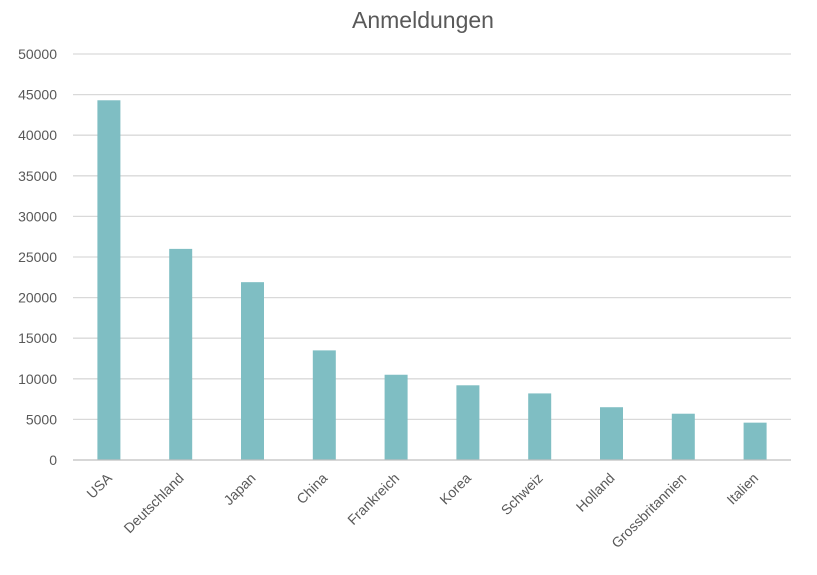 This screenshot has width=817, height=575. What do you see at coordinates (37, 338) in the screenshot?
I see `y-tick-label-15000: 15000` at bounding box center [37, 338].